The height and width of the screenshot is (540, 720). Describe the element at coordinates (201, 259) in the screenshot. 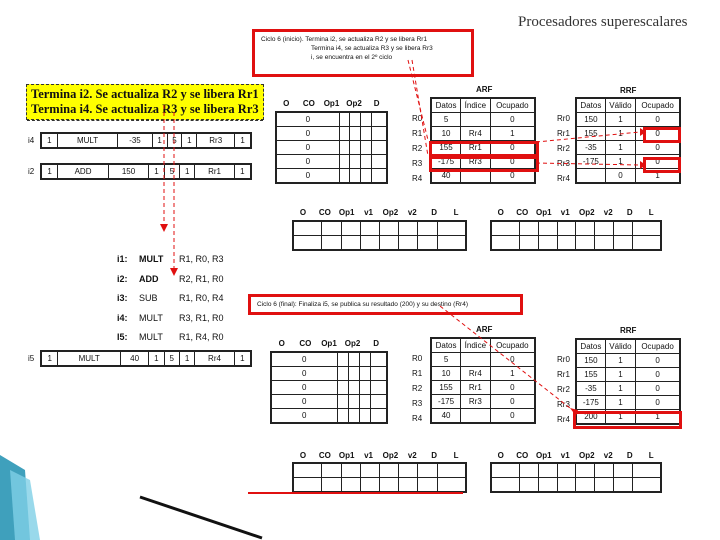

I see `instruction-args: R1, R0, R3` at that location.